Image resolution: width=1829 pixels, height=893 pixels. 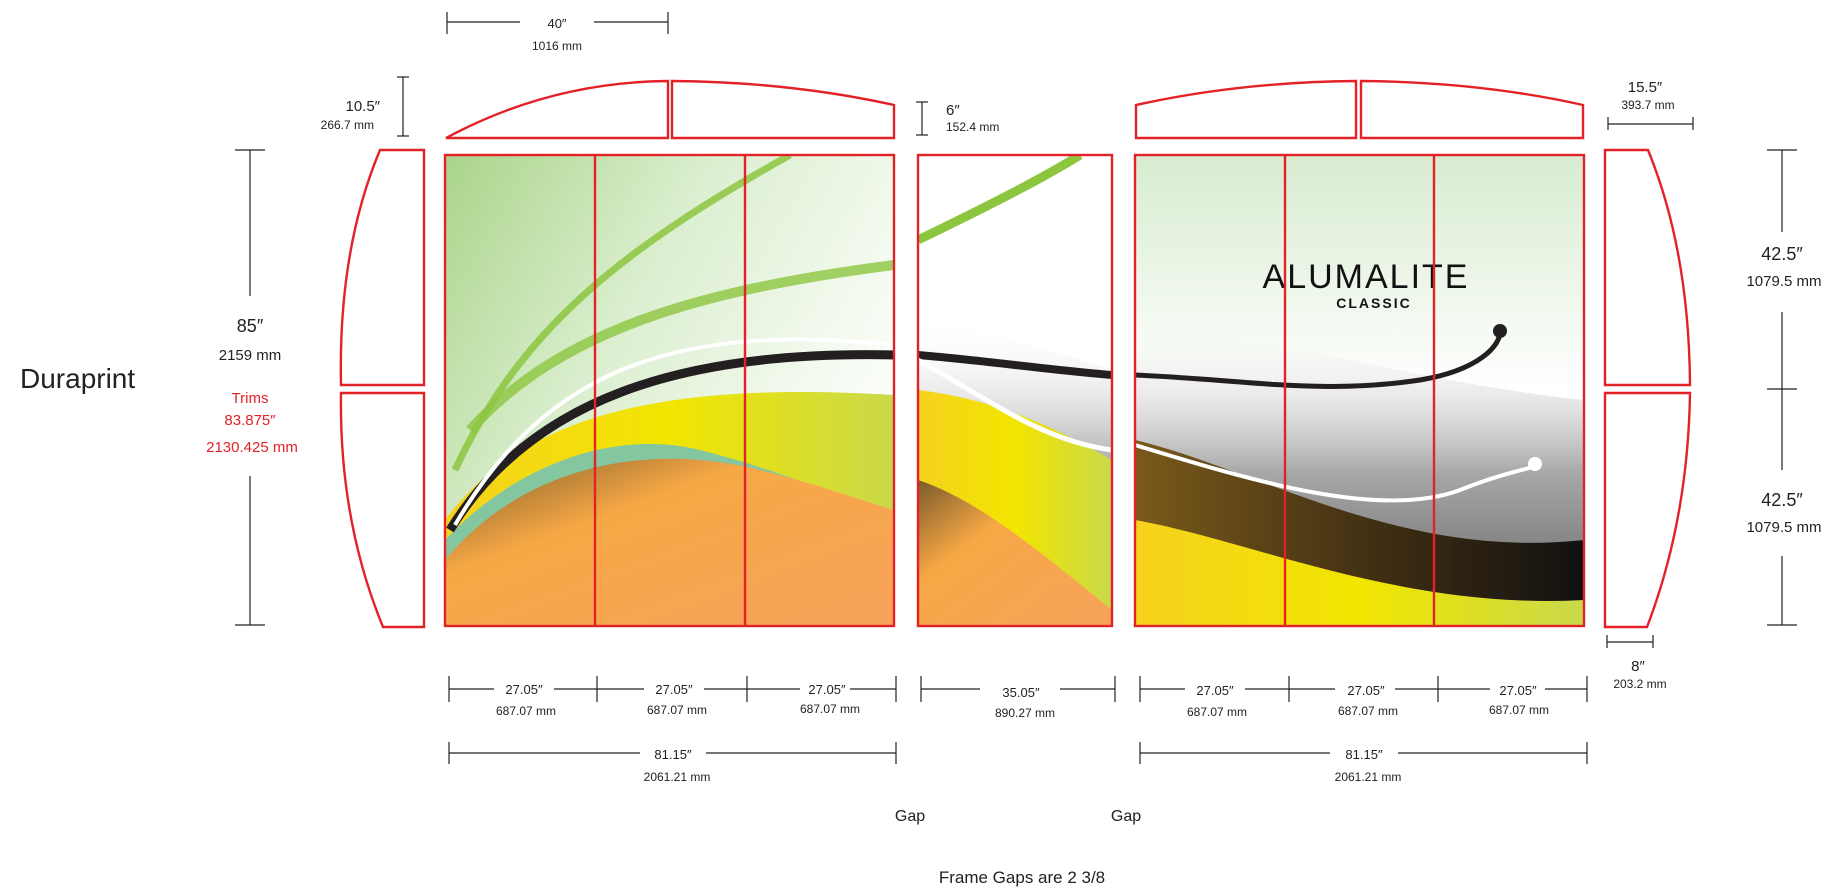 What do you see at coordinates (1518, 690) in the screenshot?
I see `panel-7-in: 27.05″` at bounding box center [1518, 690].